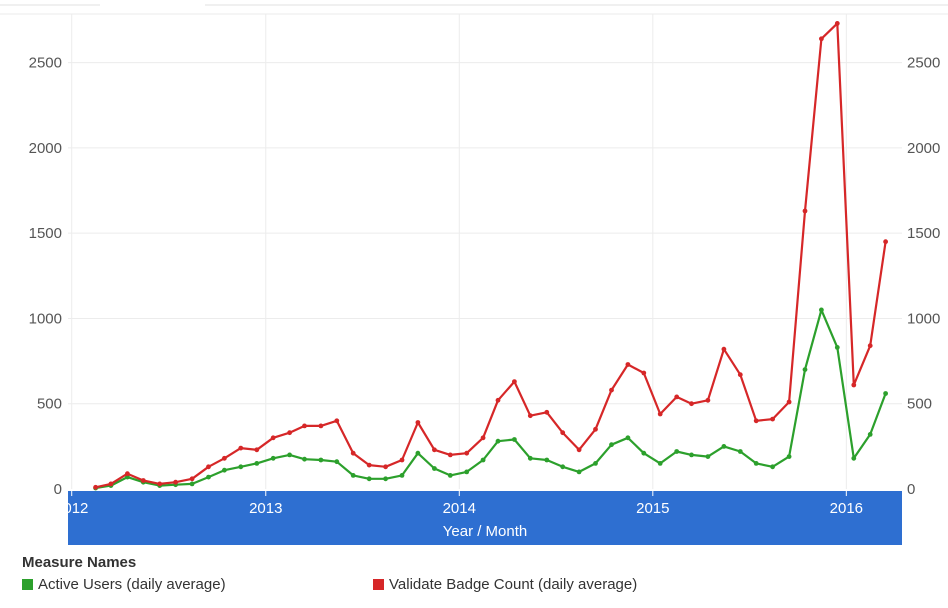 The image size is (948, 608). I want to click on x-tick-label: 2013, so click(265, 508).